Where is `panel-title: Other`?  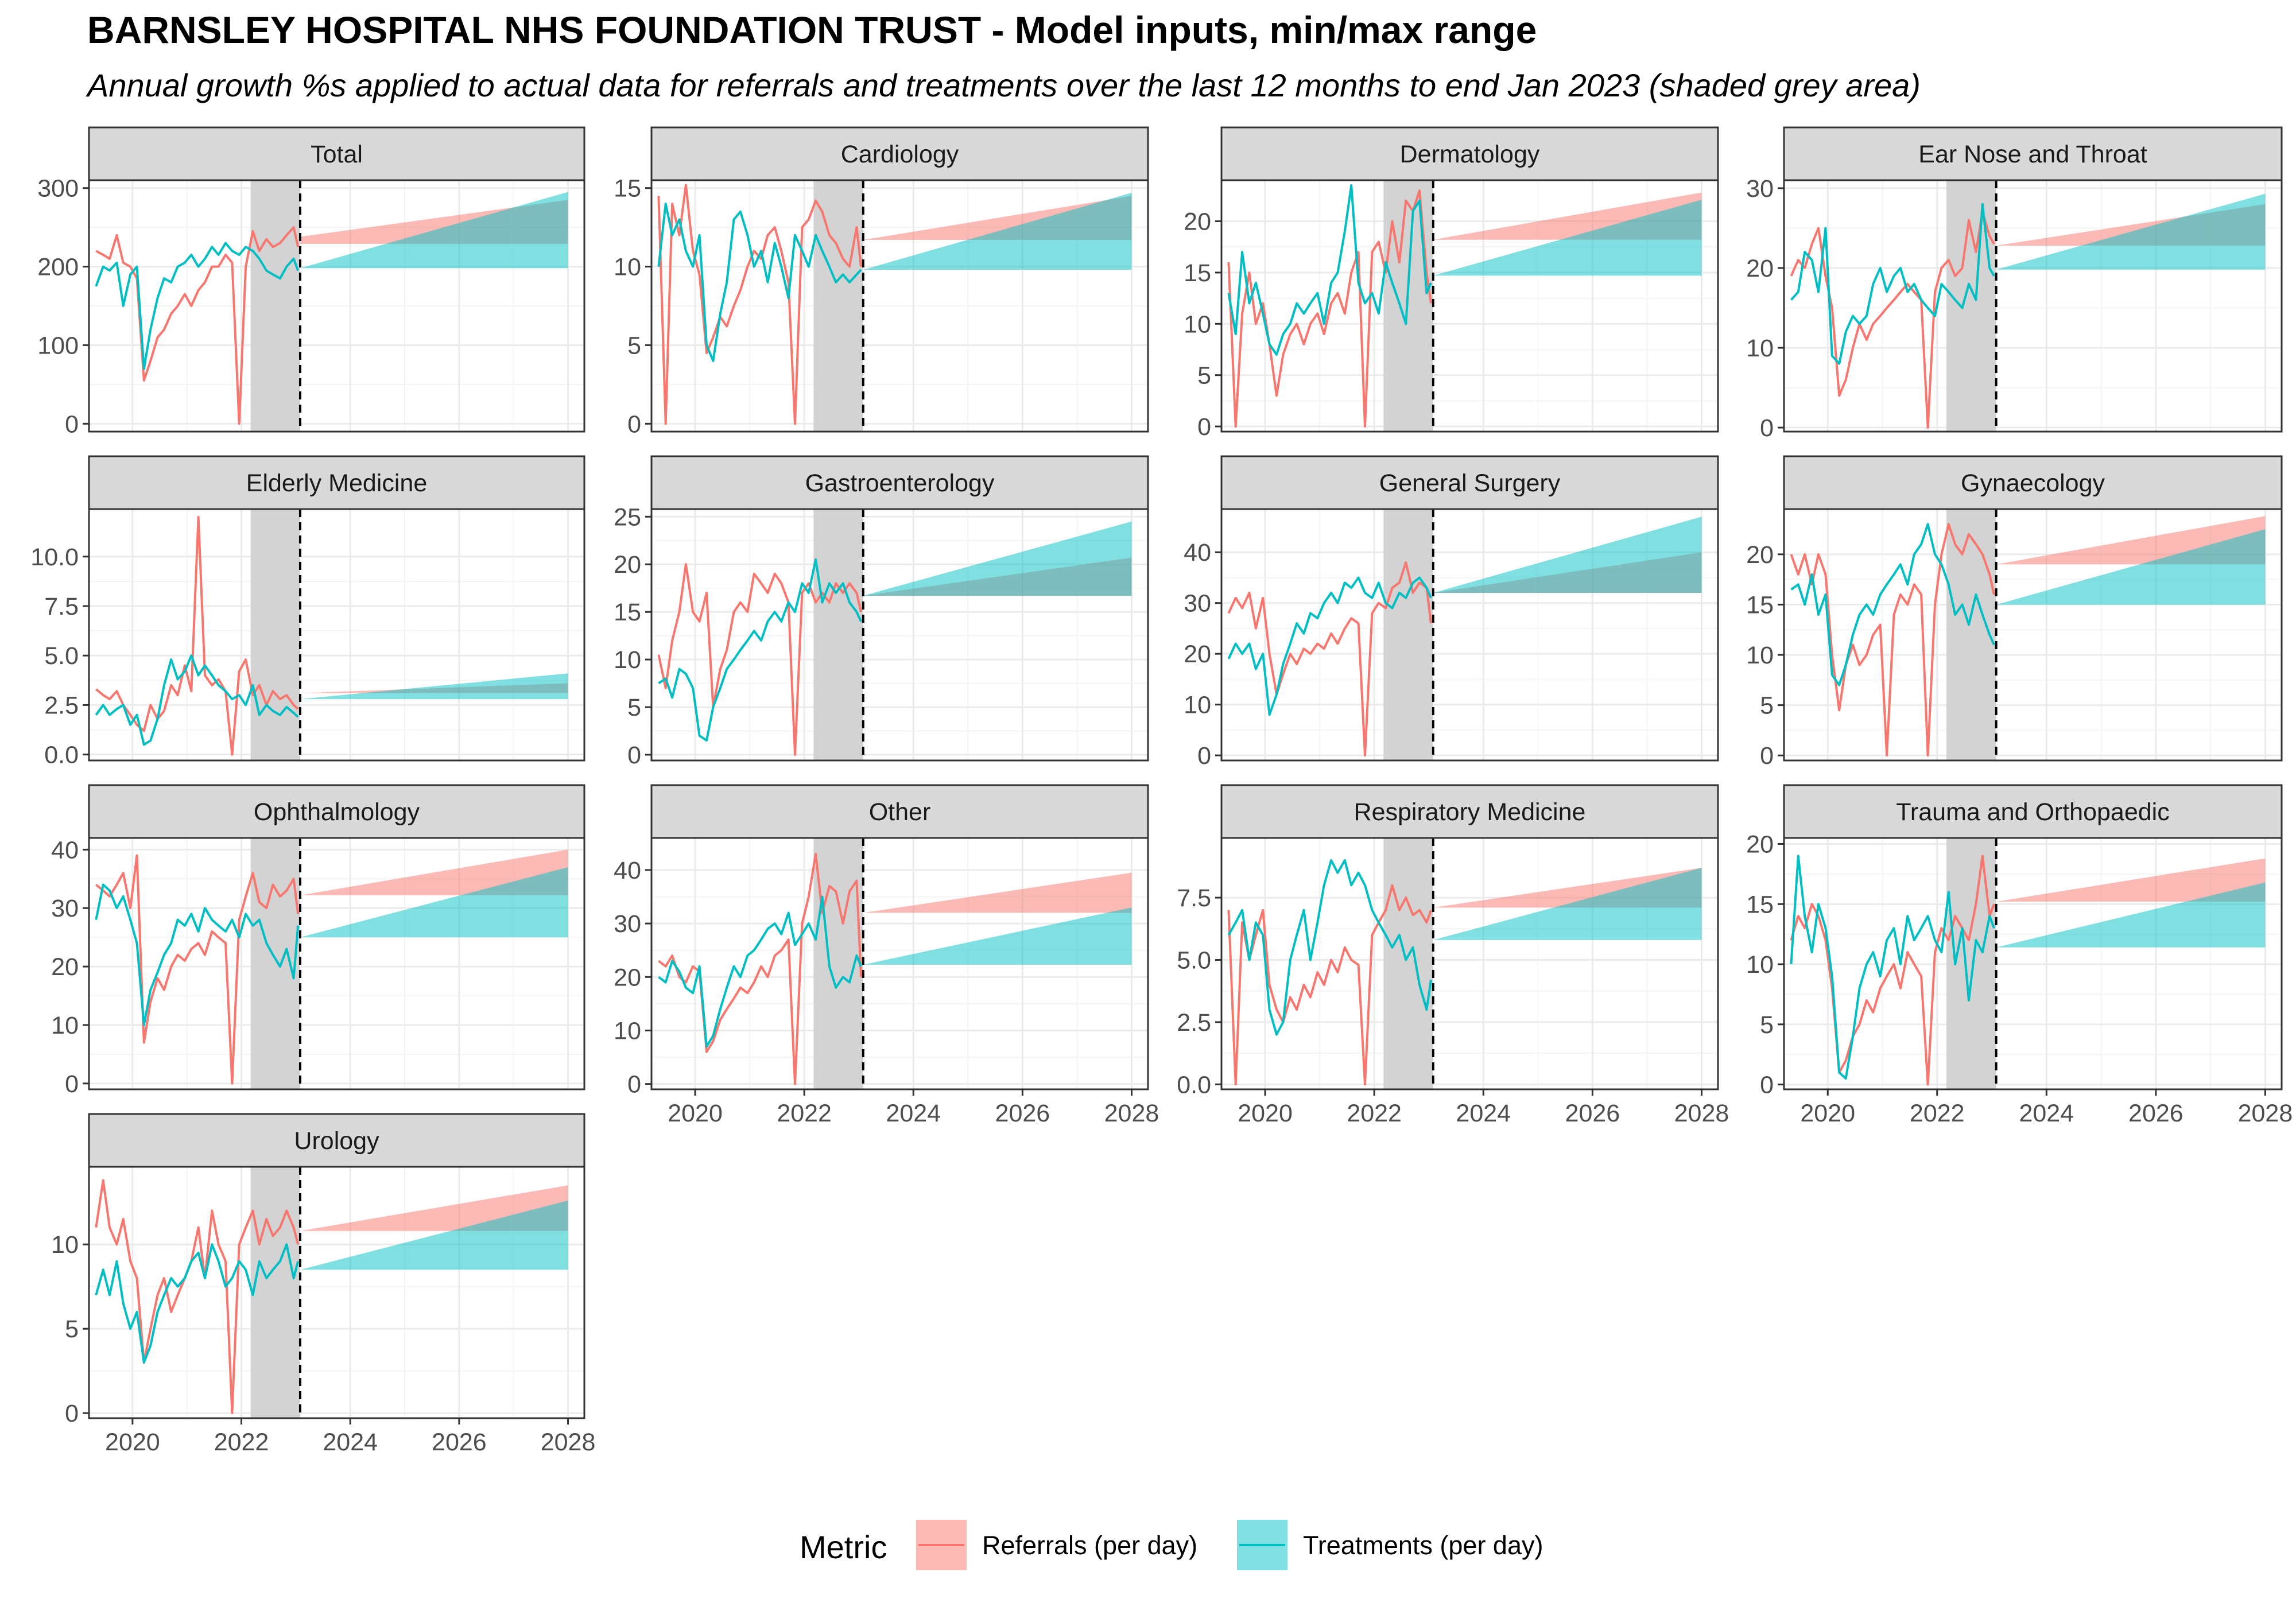
panel-title: Other is located at coordinates (900, 812).